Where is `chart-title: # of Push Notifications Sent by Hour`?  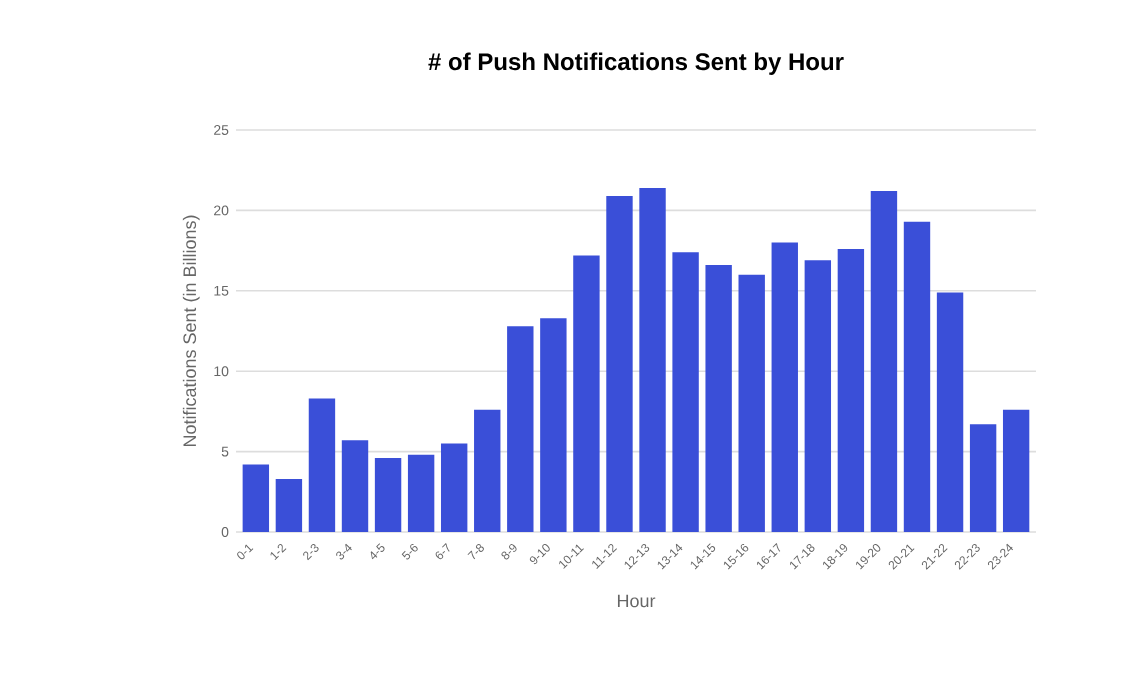 chart-title: # of Push Notifications Sent by Hour is located at coordinates (636, 63).